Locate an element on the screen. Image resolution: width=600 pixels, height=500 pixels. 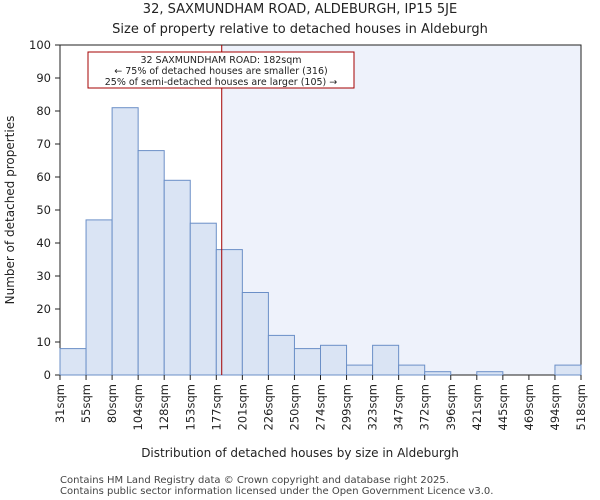
x-tick-label: 518sqm is located at coordinates (581, 407).